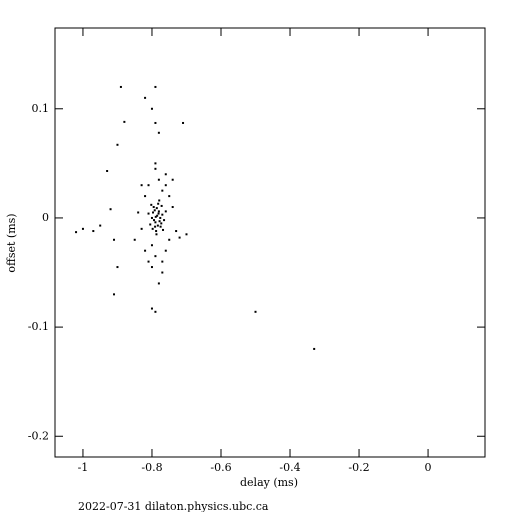  I want to click on x-axis-label: delay (ms), so click(269, 482).